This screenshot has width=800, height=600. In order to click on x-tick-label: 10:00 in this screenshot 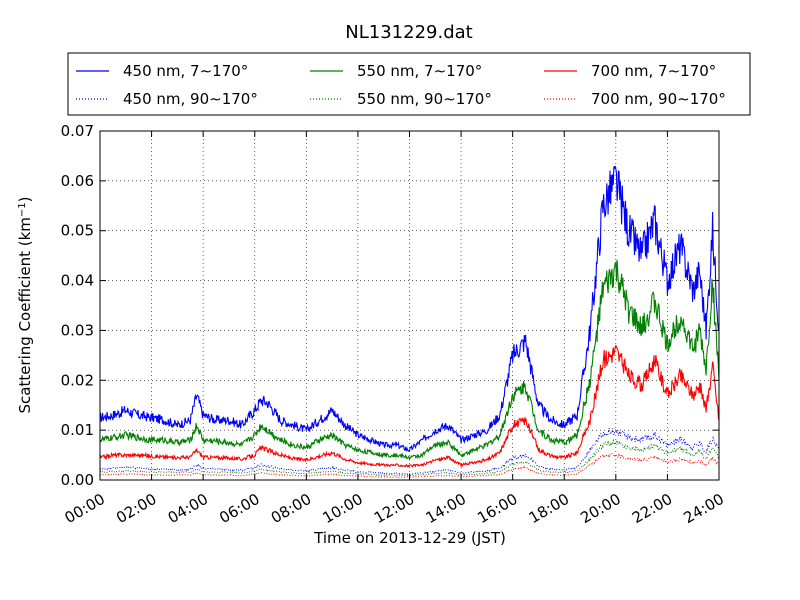, I will do `click(342, 508)`.